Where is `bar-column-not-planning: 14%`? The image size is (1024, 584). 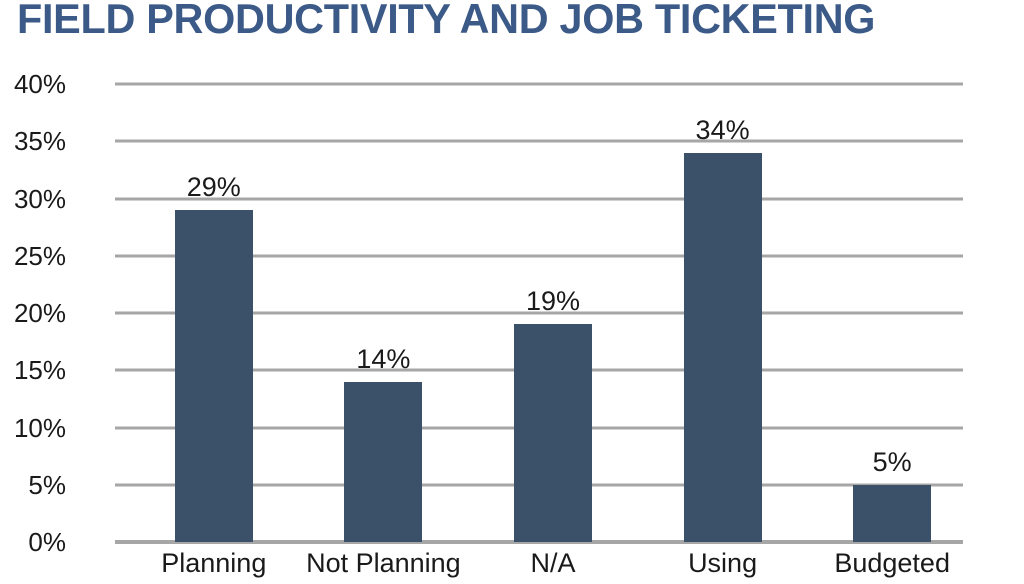 bar-column-not-planning: 14% is located at coordinates (384, 313).